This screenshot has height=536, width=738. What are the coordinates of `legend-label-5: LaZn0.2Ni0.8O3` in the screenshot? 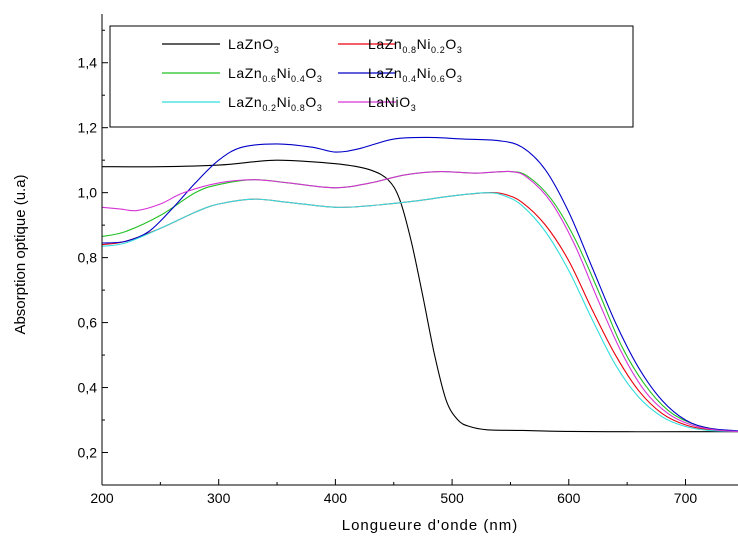 It's located at (275, 103).